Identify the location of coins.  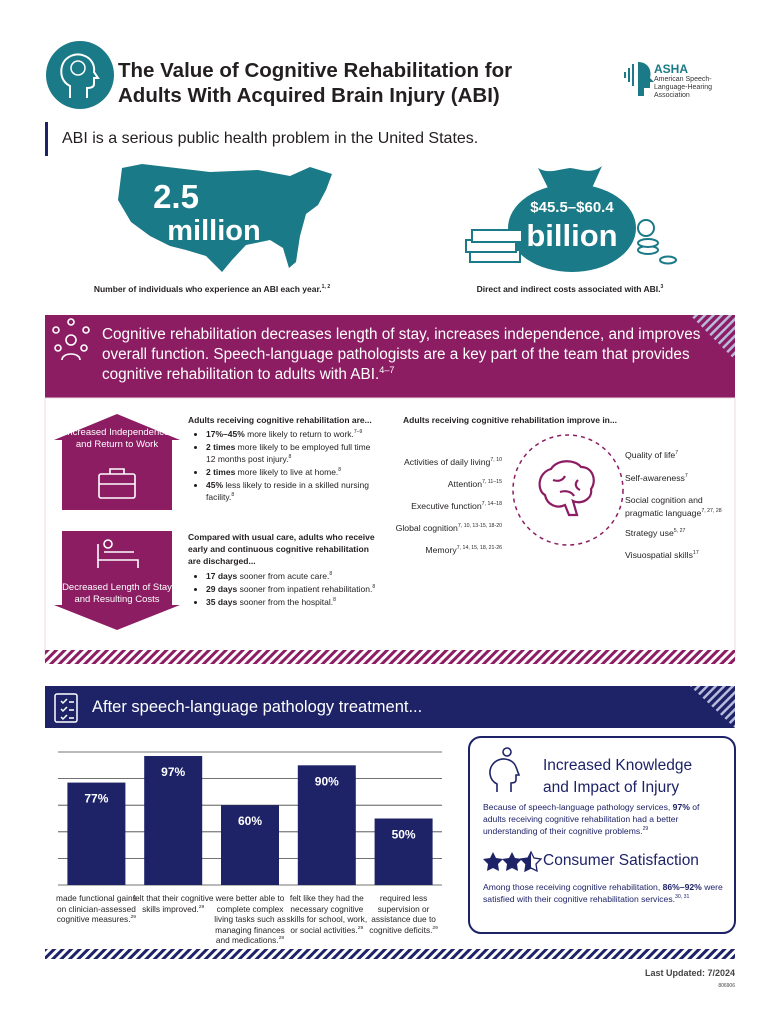
(657, 242).